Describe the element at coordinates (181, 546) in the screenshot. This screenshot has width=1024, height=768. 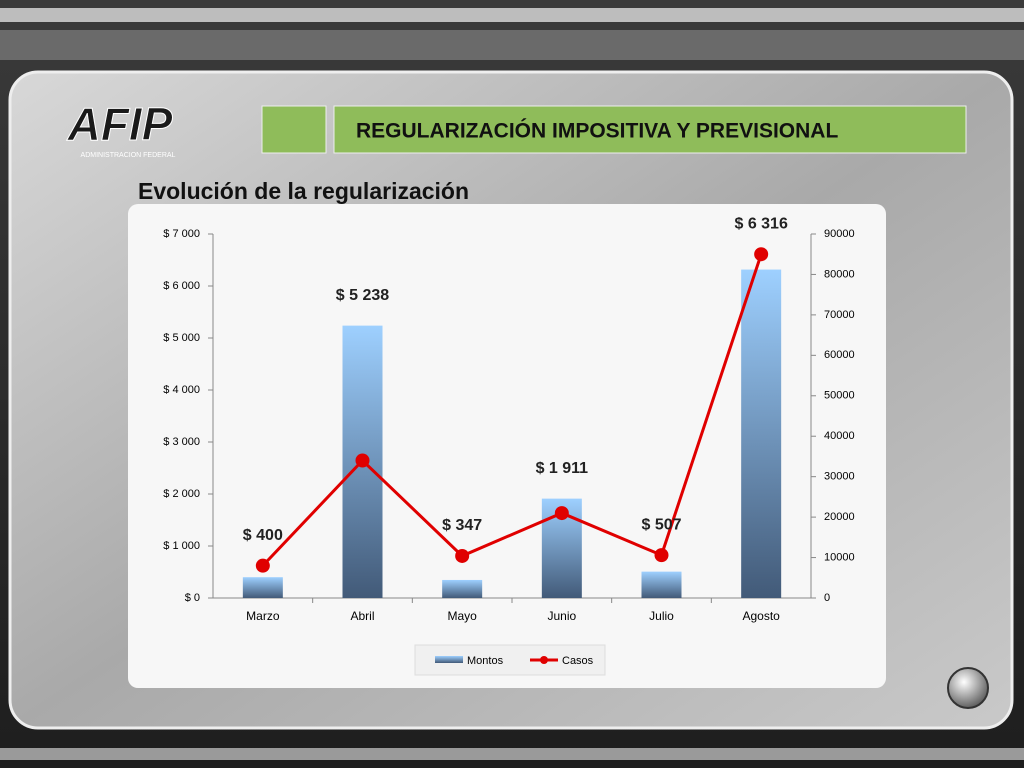
I see `y-tick-label: $ 1 000` at that location.